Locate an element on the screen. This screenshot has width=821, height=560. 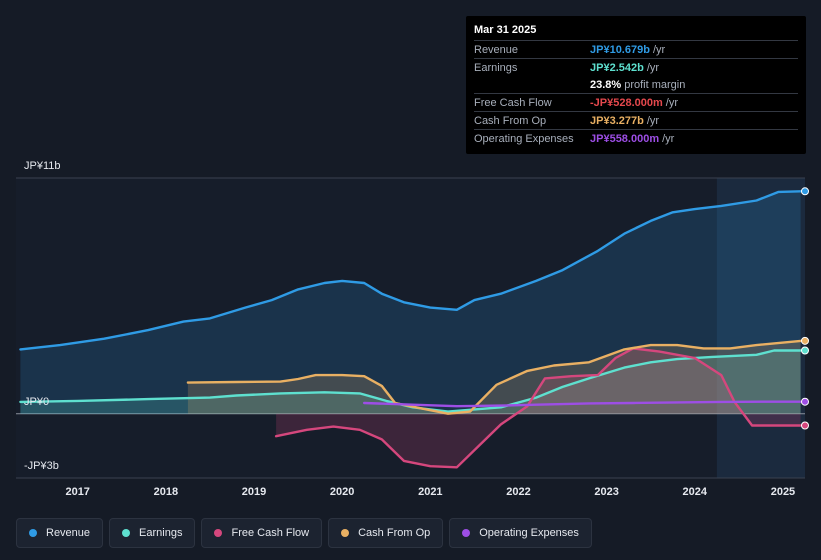
tooltip-row-value: JP¥2.542b is located at coordinates (617, 67).